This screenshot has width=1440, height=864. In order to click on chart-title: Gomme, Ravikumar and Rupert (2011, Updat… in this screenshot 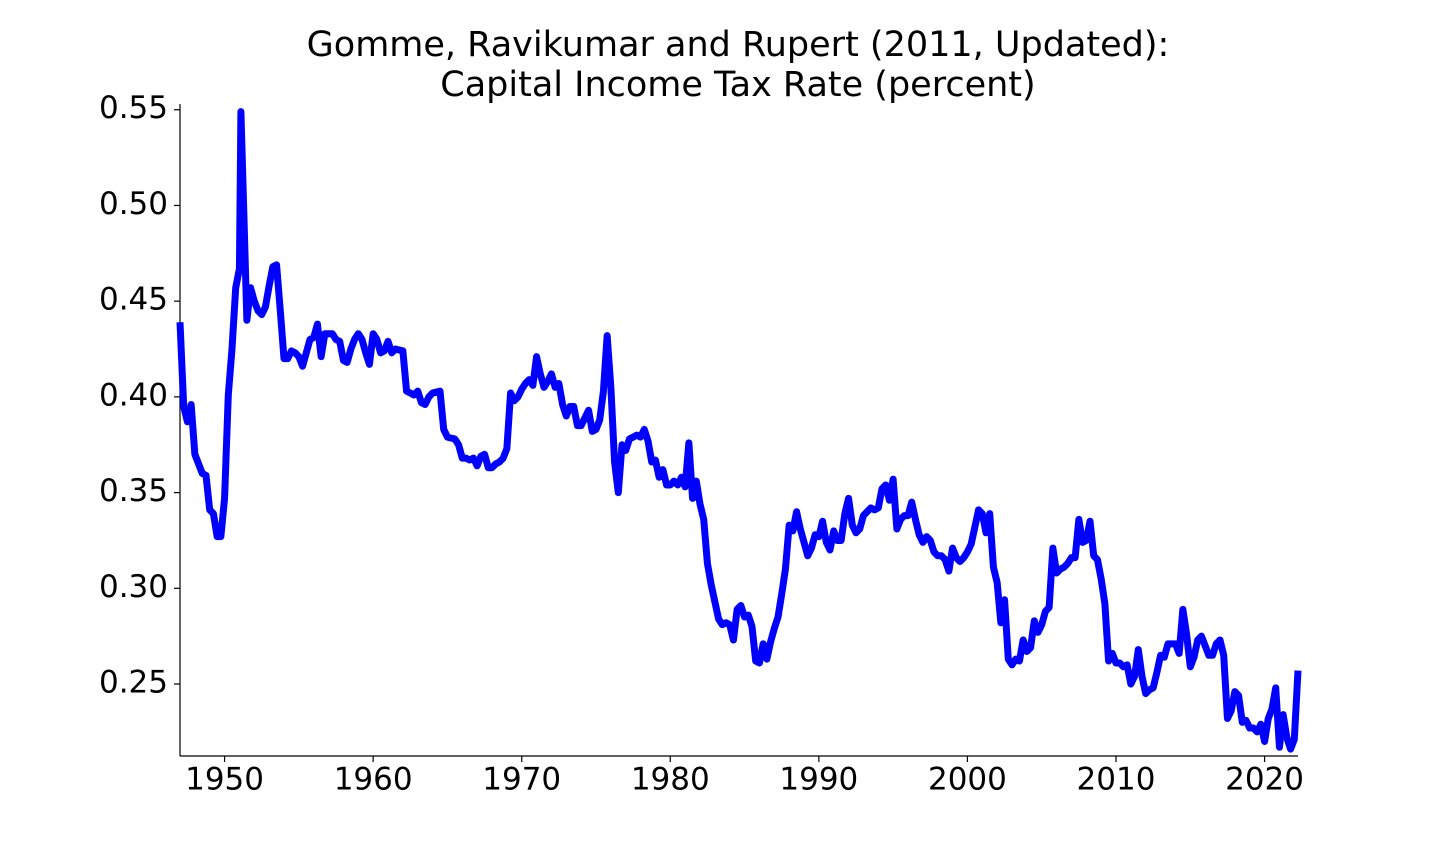, I will do `click(738, 45)`.